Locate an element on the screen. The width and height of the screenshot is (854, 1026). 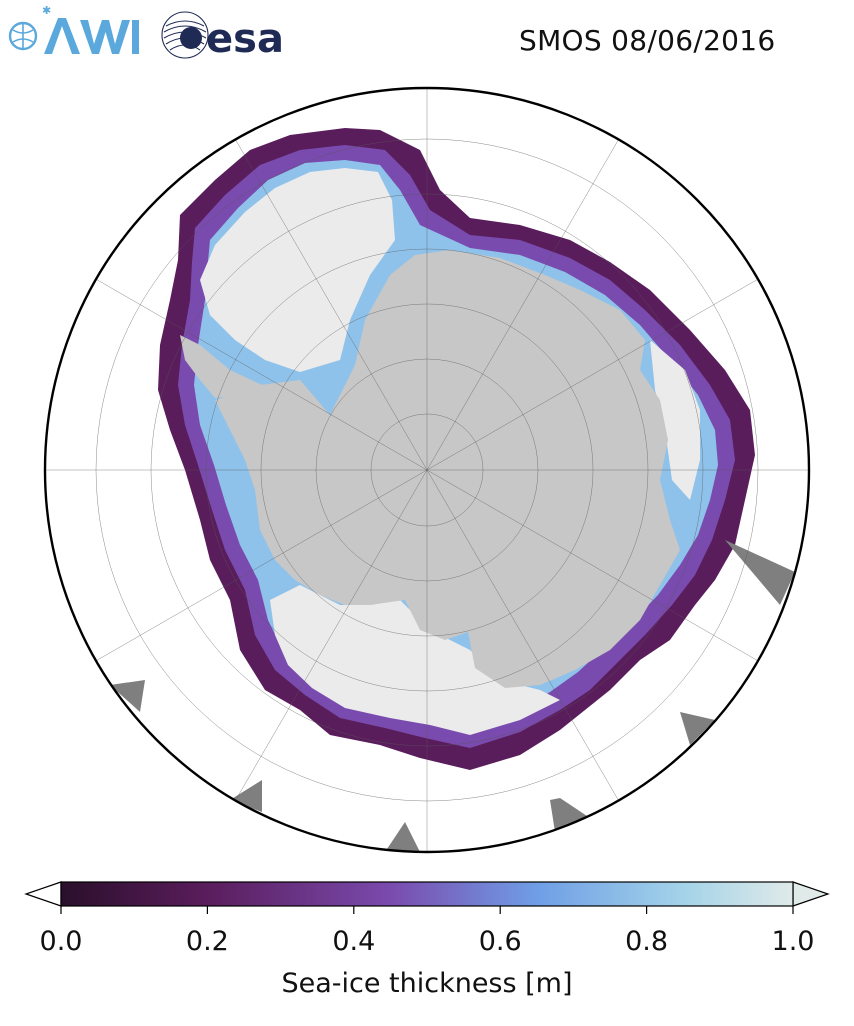
esa-logo: esa is located at coordinates (222, 36).